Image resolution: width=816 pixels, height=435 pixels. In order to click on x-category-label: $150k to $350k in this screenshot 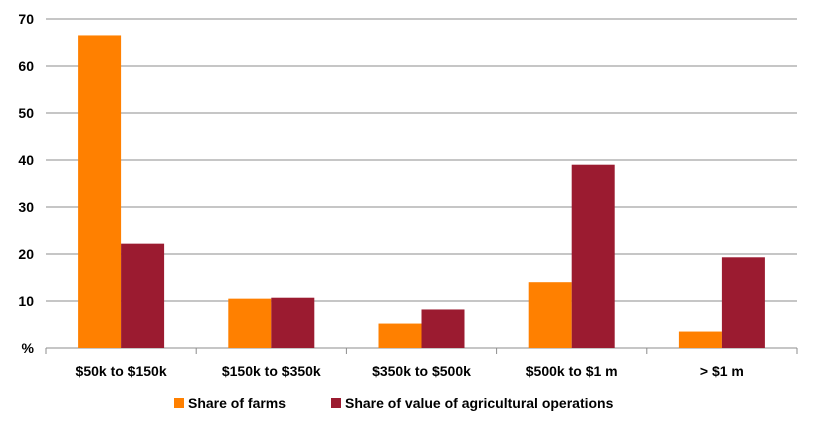, I will do `click(271, 371)`.